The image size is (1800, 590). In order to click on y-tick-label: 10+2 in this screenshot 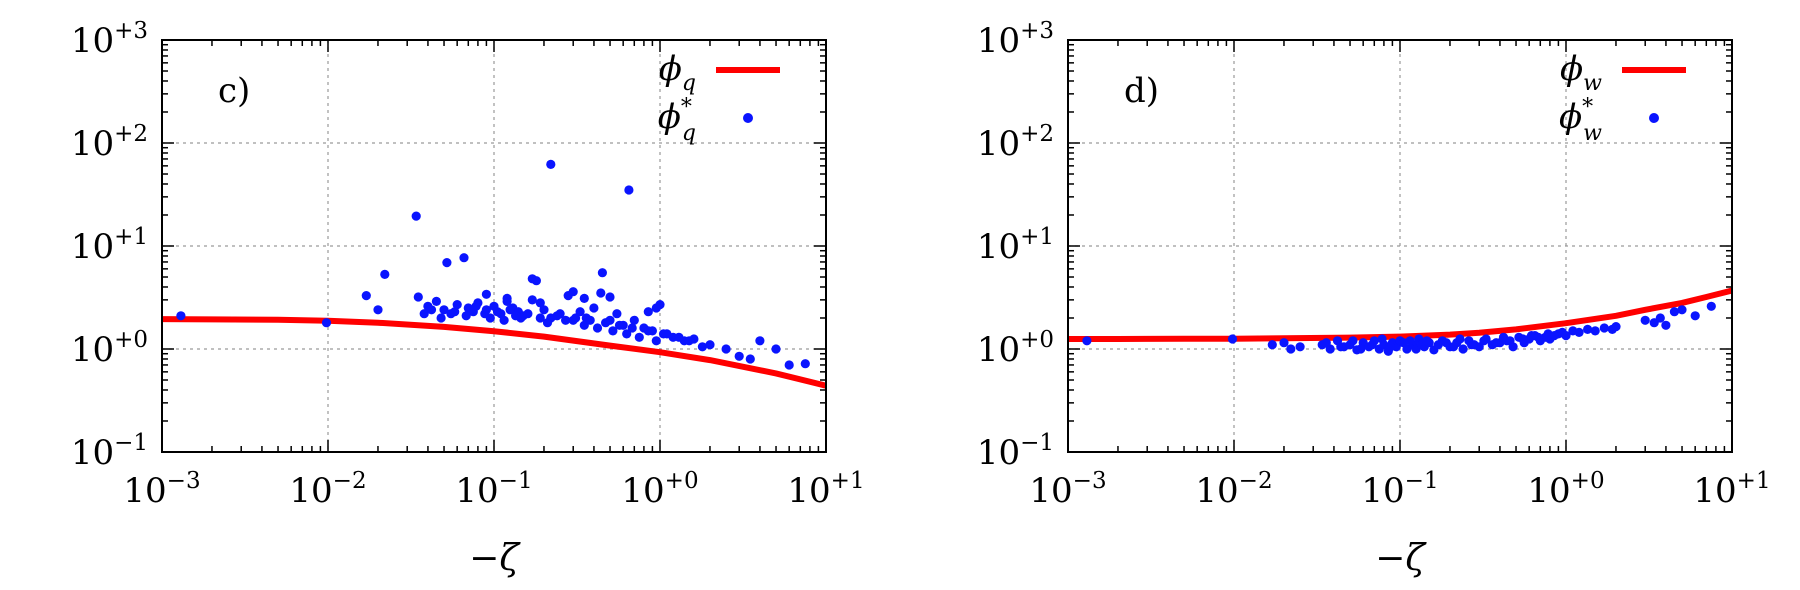, I will do `click(109, 142)`.